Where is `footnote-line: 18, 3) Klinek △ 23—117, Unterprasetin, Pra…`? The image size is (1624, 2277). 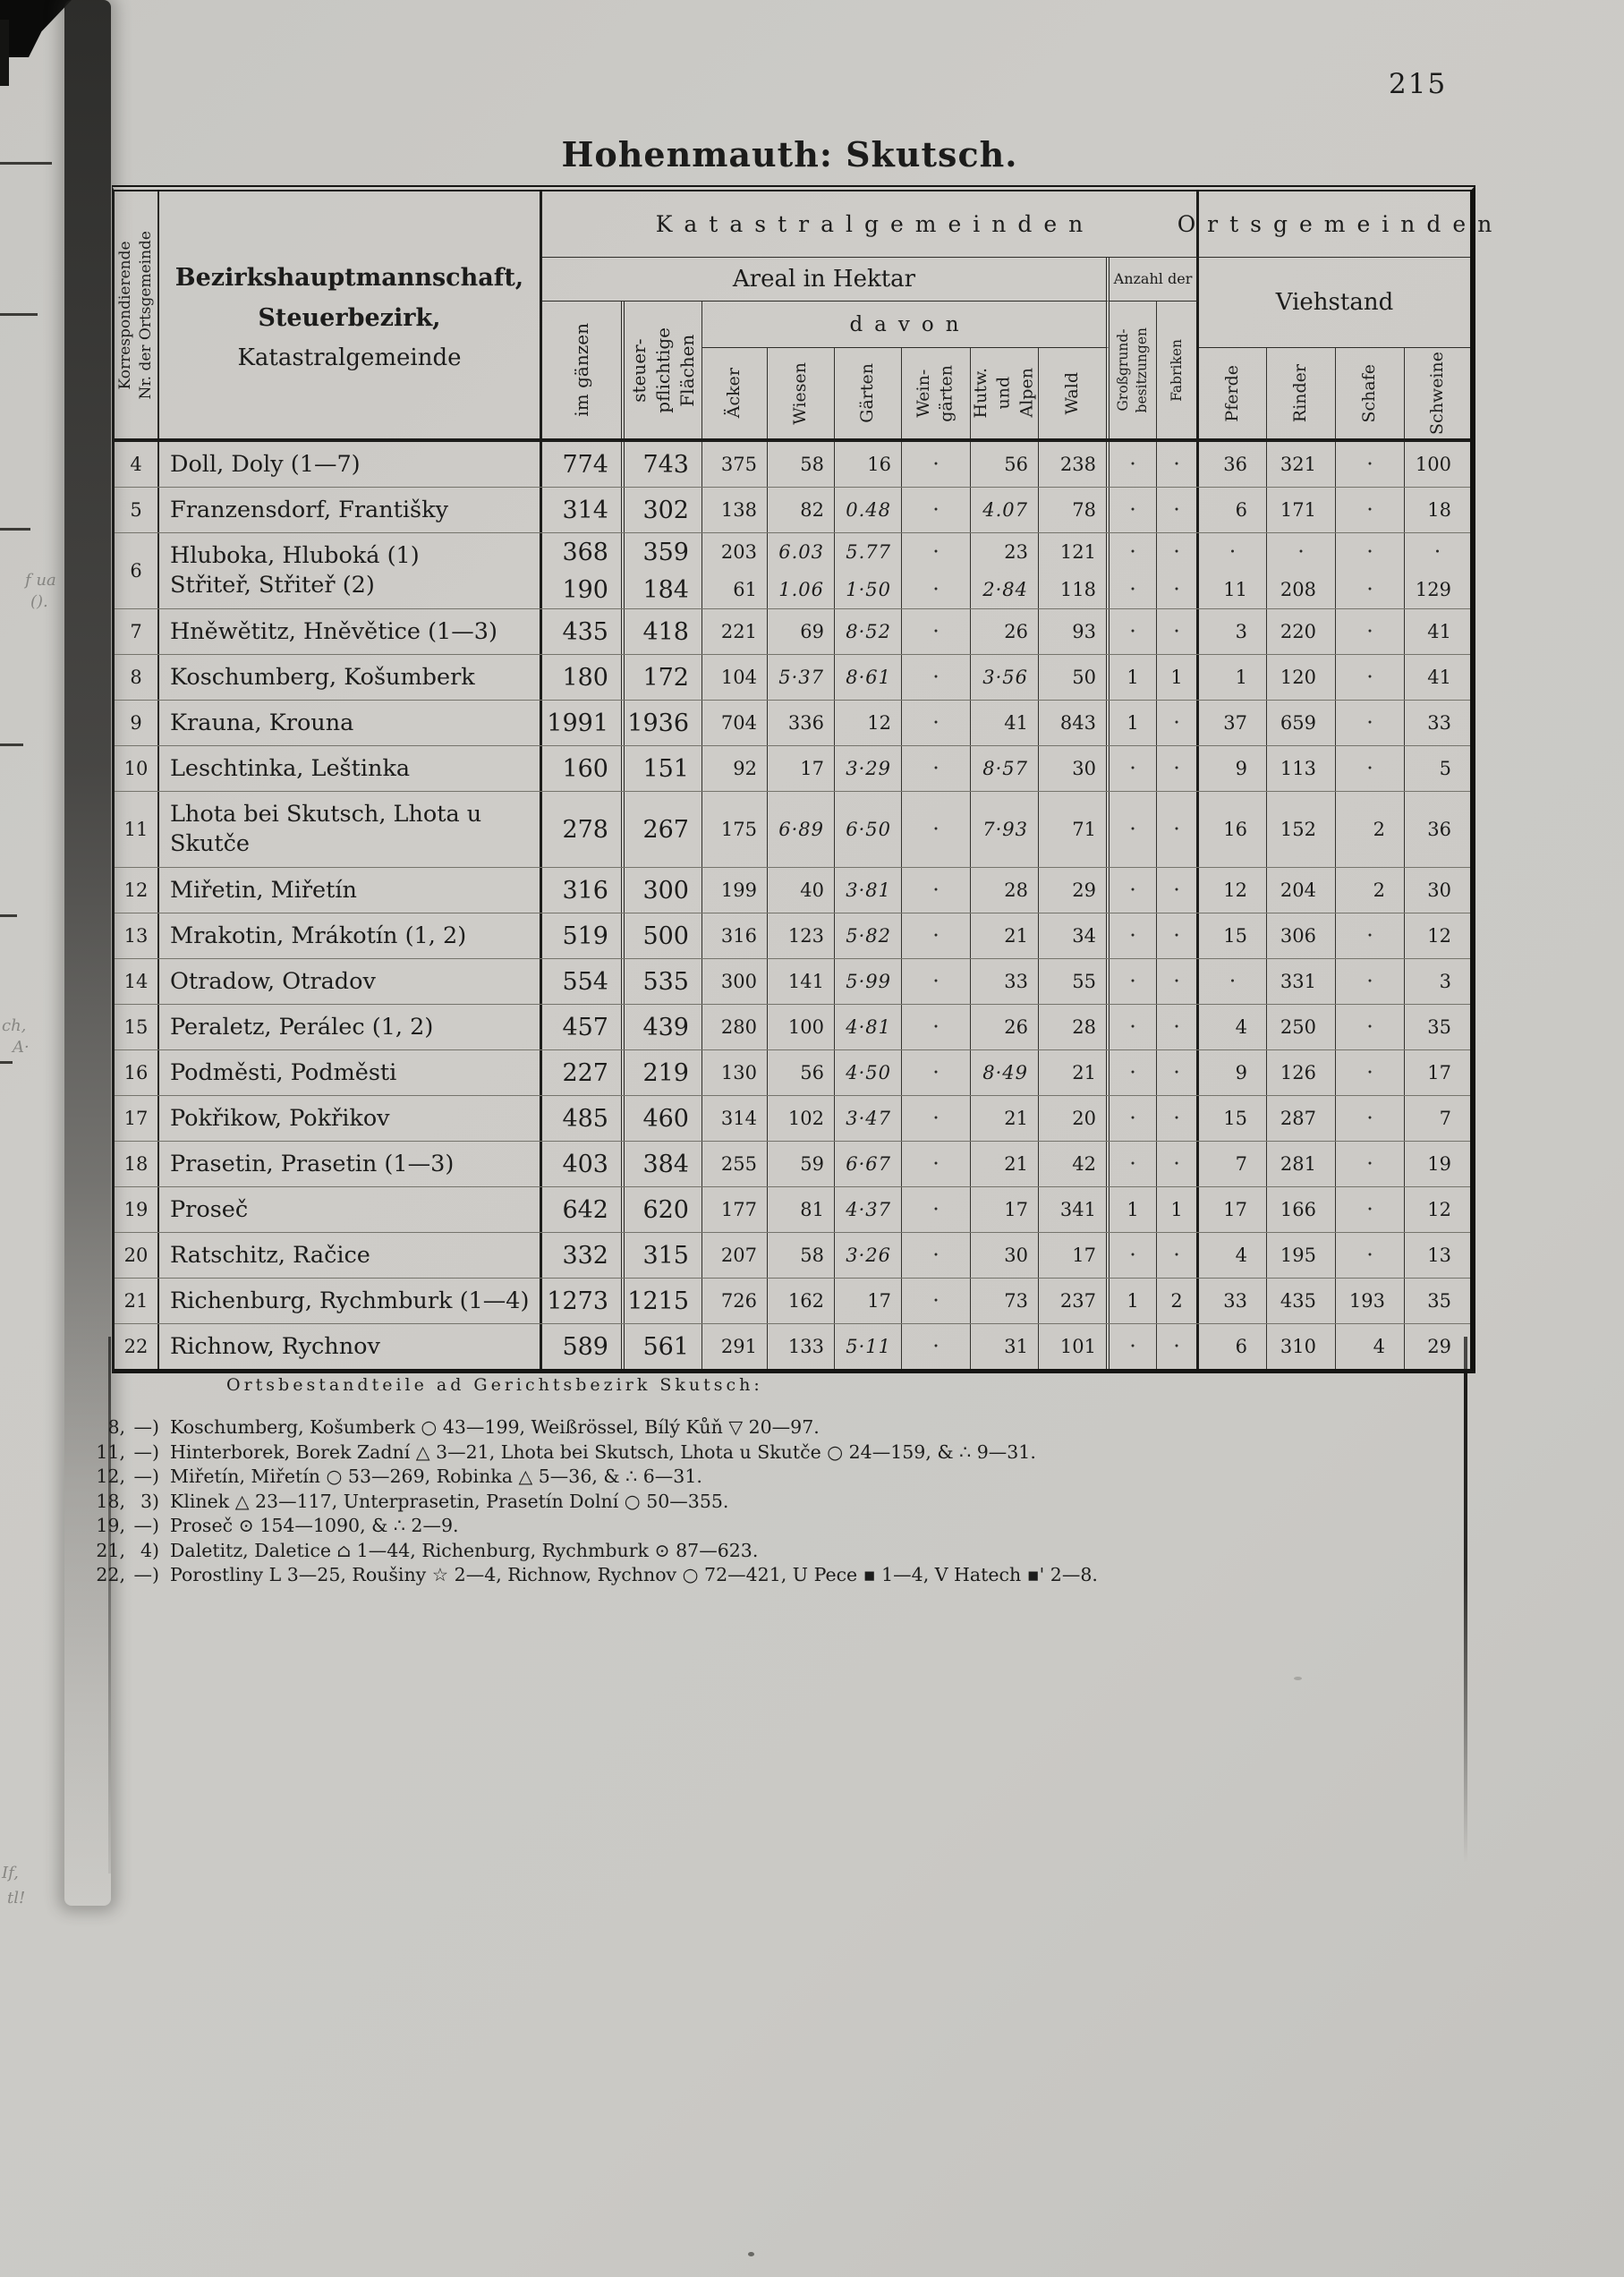 footnote-line: 18, 3) Klinek △ 23—117, Unterprasetin, Pra… is located at coordinates (744, 1502).